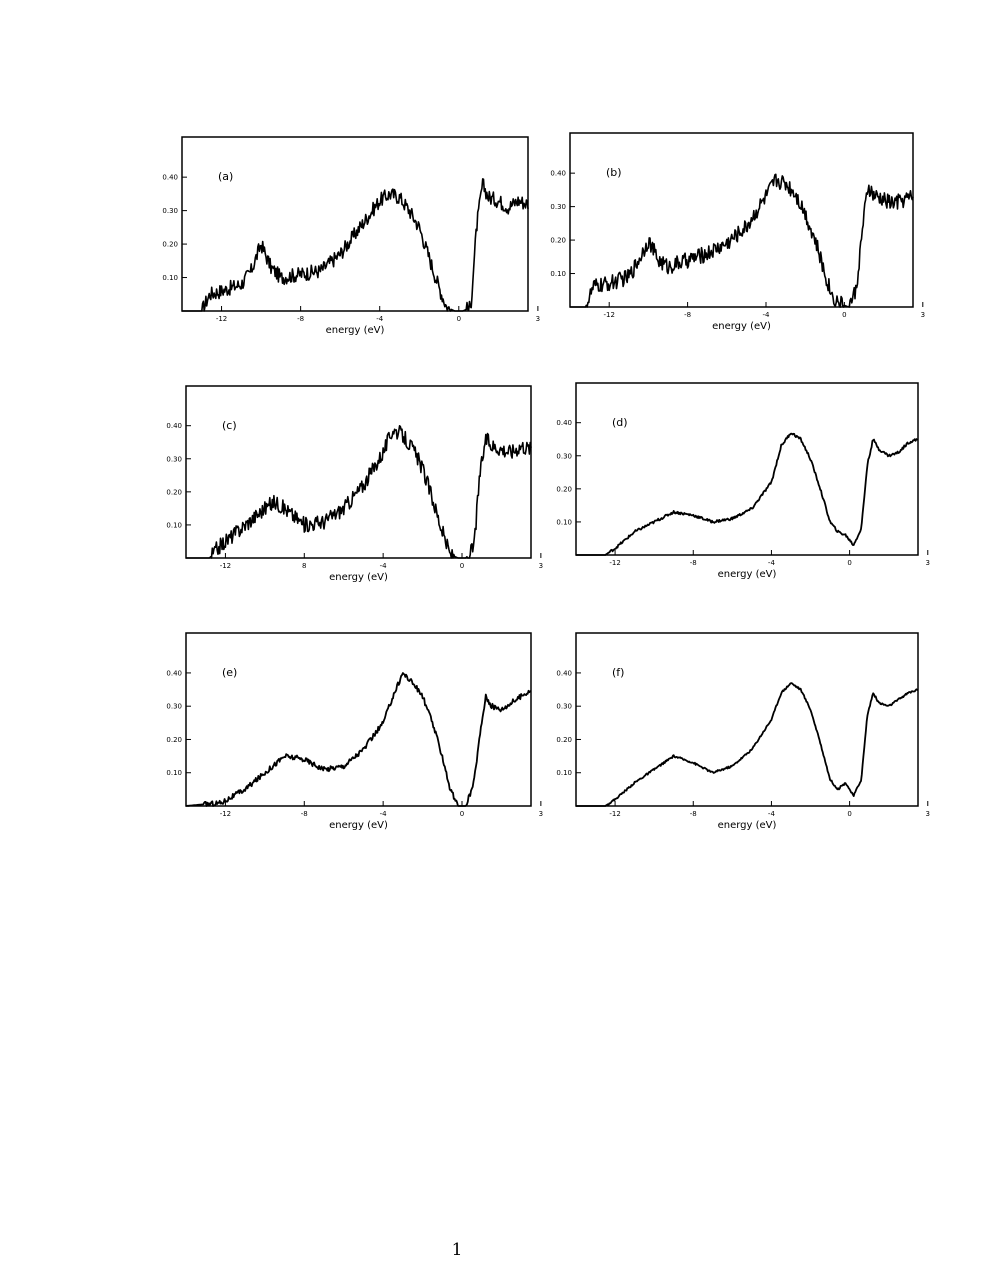  Describe the element at coordinates (380, 319) in the screenshot. I see `x-tick-label-a-2: -4` at that location.